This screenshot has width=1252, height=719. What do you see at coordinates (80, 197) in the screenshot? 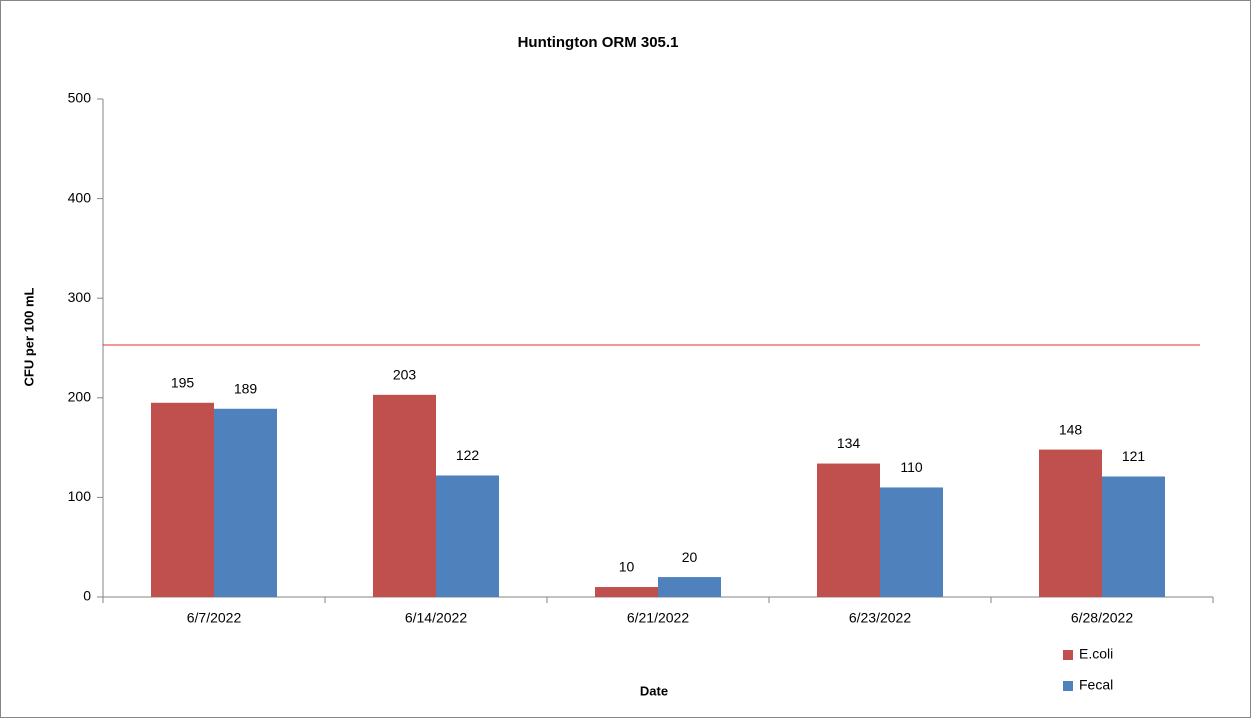
I see `y-tick-label: 400` at bounding box center [80, 197].